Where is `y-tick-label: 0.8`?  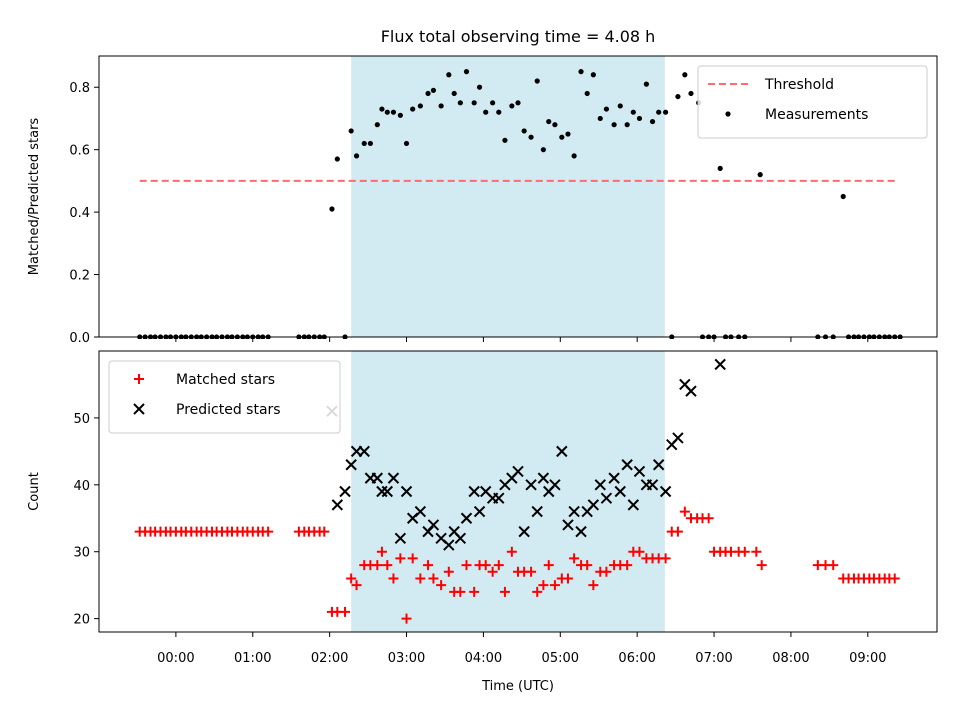
y-tick-label: 0.8 is located at coordinates (79, 88).